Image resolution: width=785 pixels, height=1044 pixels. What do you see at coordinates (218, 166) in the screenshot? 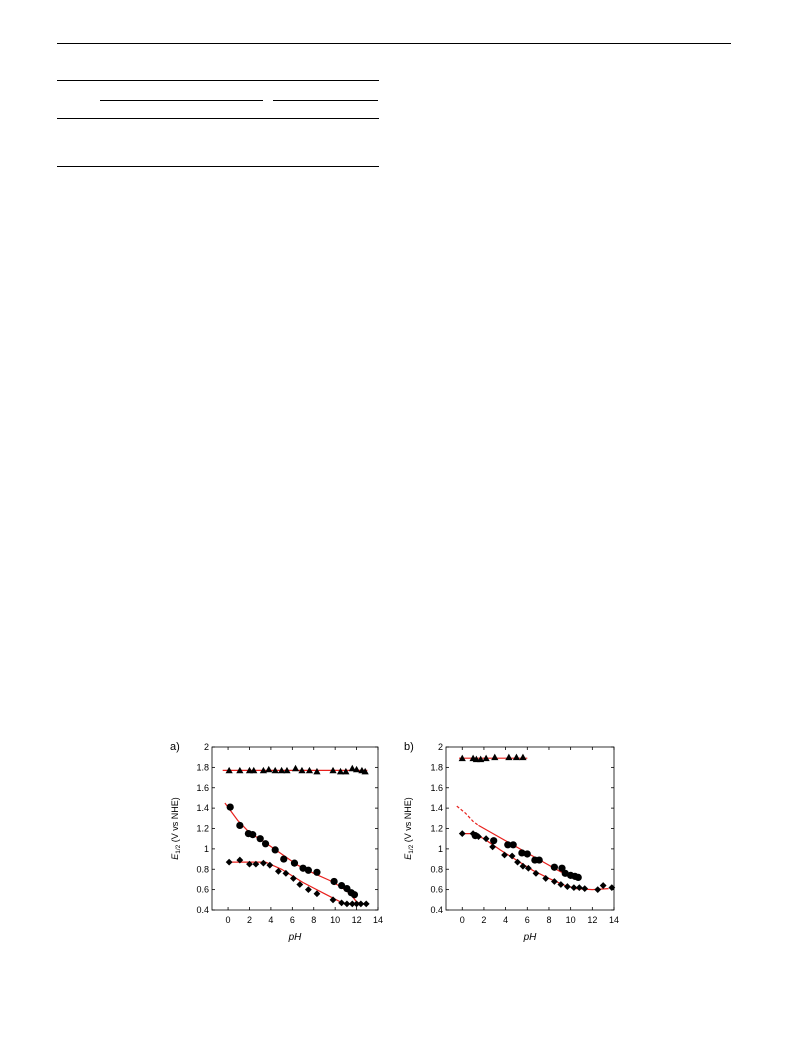
I see `table-bottom-rule` at bounding box center [218, 166].